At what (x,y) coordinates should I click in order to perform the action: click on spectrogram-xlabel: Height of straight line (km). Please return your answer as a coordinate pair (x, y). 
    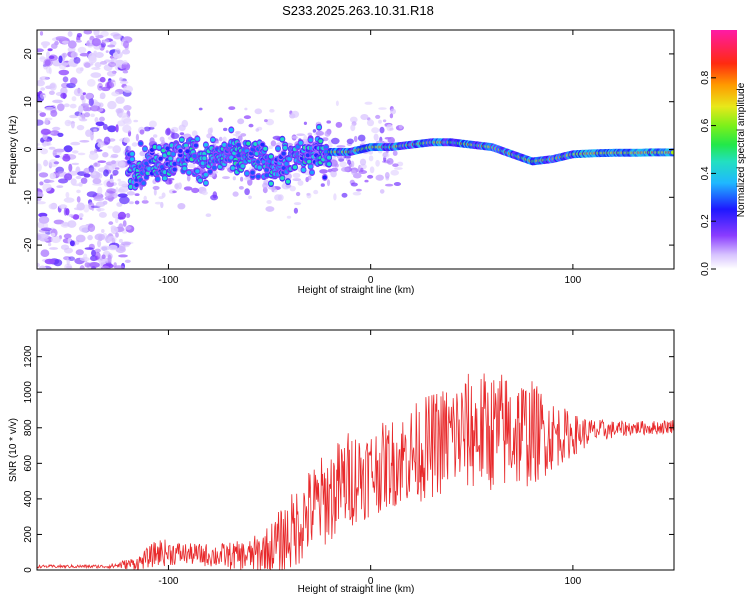
    Looking at the image, I should click on (356, 290).